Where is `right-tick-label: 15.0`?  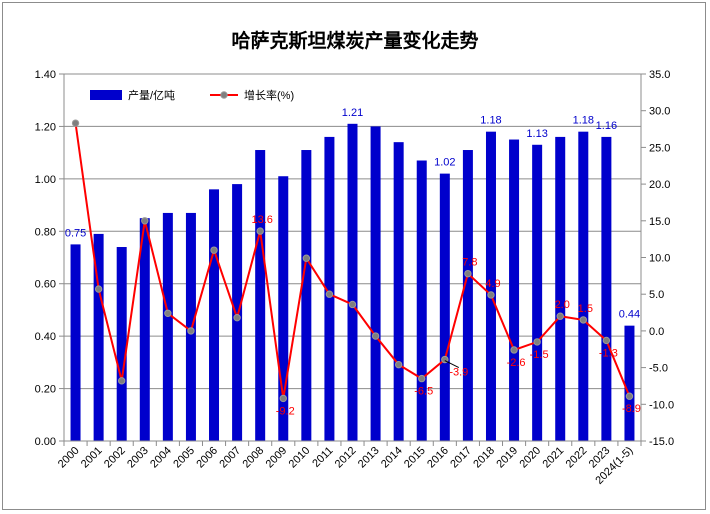 right-tick-label: 15.0 is located at coordinates (659, 222).